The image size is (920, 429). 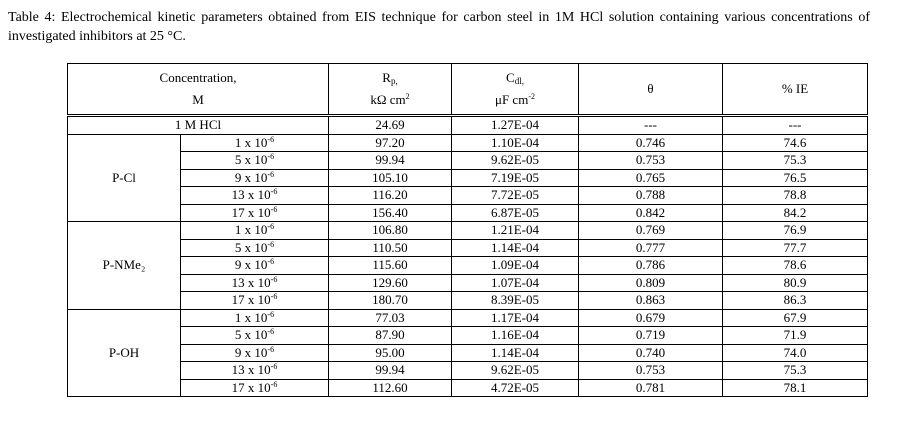 What do you see at coordinates (390, 300) in the screenshot?
I see `cell: 180.70` at bounding box center [390, 300].